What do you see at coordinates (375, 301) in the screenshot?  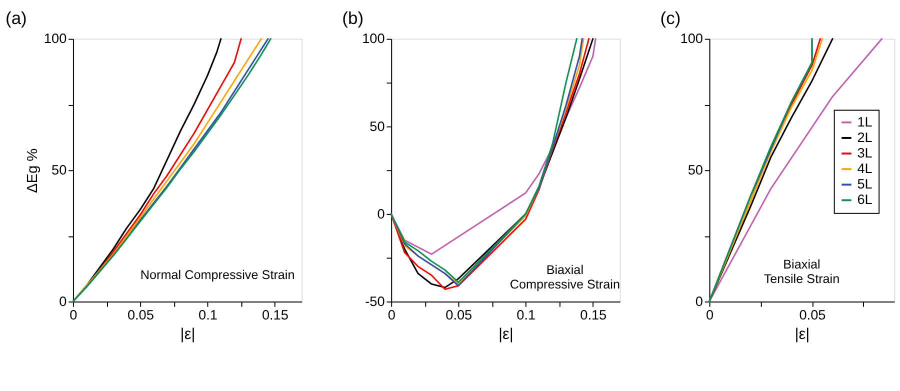 I see `y-tick-label: -50` at bounding box center [375, 301].